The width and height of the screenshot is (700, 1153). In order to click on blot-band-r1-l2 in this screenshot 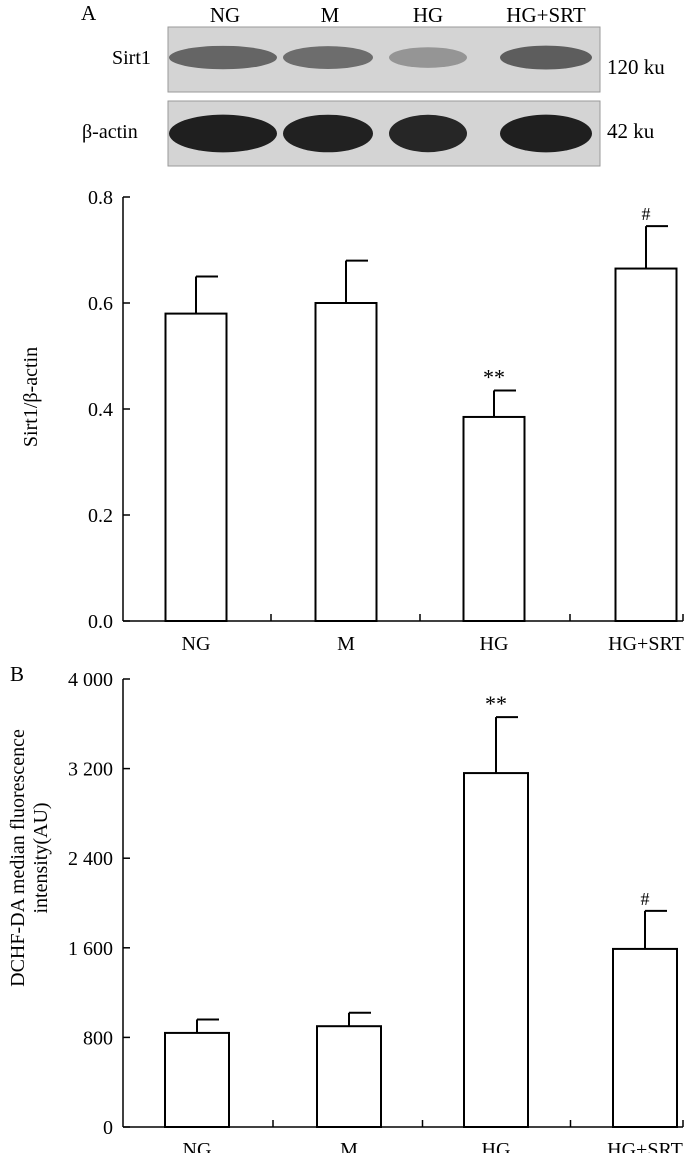, I will do `click(428, 133)`.